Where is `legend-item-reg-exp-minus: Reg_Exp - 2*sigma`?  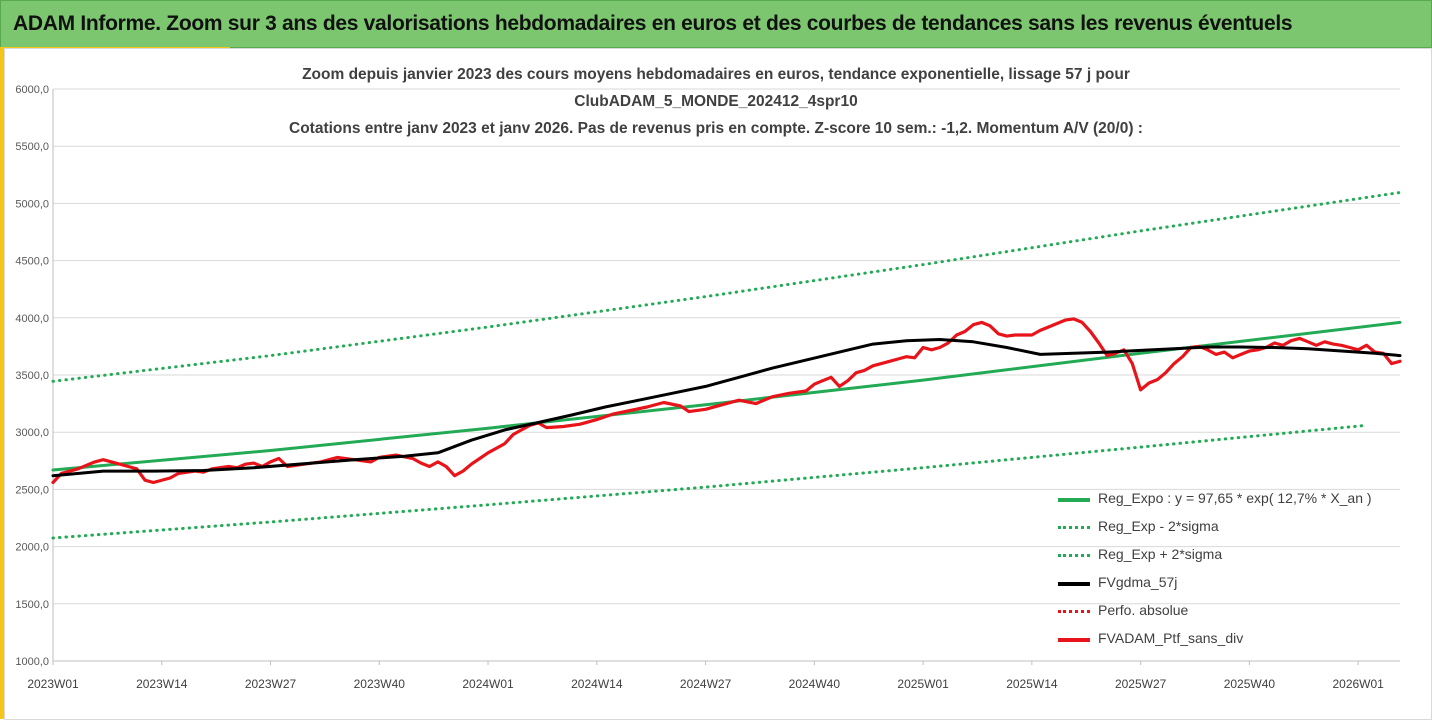 legend-item-reg-exp-minus: Reg_Exp - 2*sigma is located at coordinates (1228, 526).